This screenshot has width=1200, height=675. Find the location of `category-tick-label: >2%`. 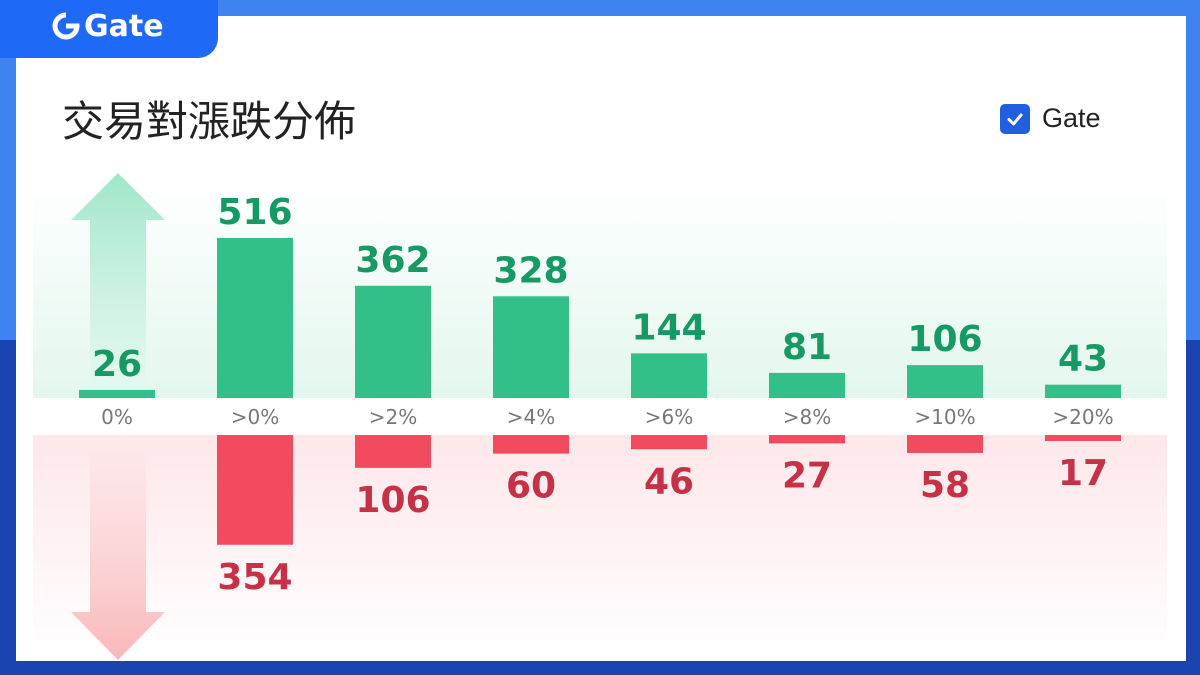

category-tick-label: >2% is located at coordinates (393, 417).